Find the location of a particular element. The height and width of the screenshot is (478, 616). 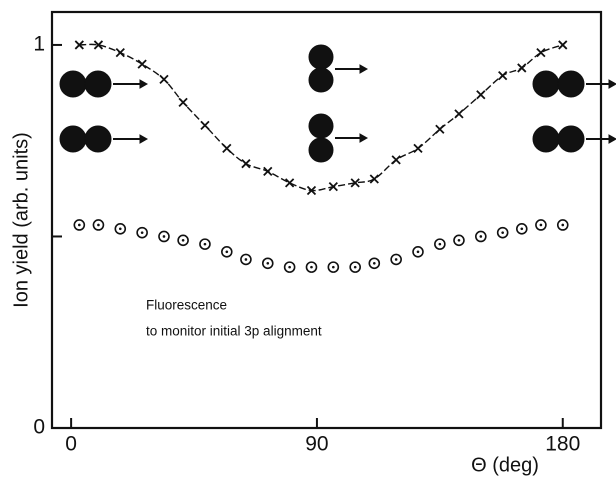

x-tick-label: 0 is located at coordinates (71, 444).